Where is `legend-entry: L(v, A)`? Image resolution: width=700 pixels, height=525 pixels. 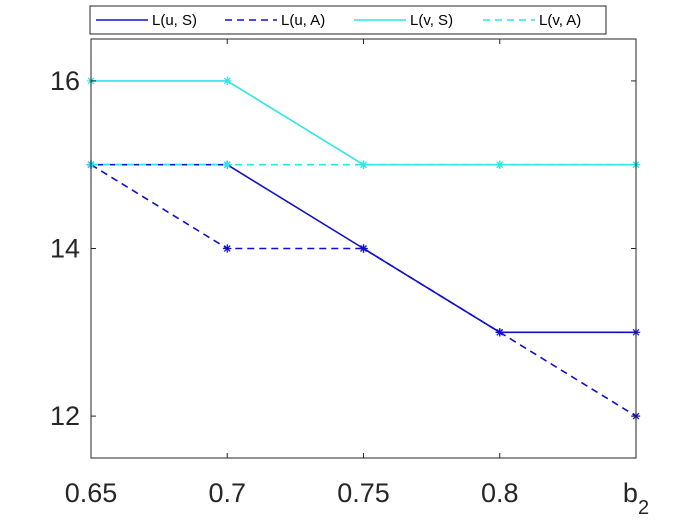 legend-entry: L(v, A) is located at coordinates (532, 20).